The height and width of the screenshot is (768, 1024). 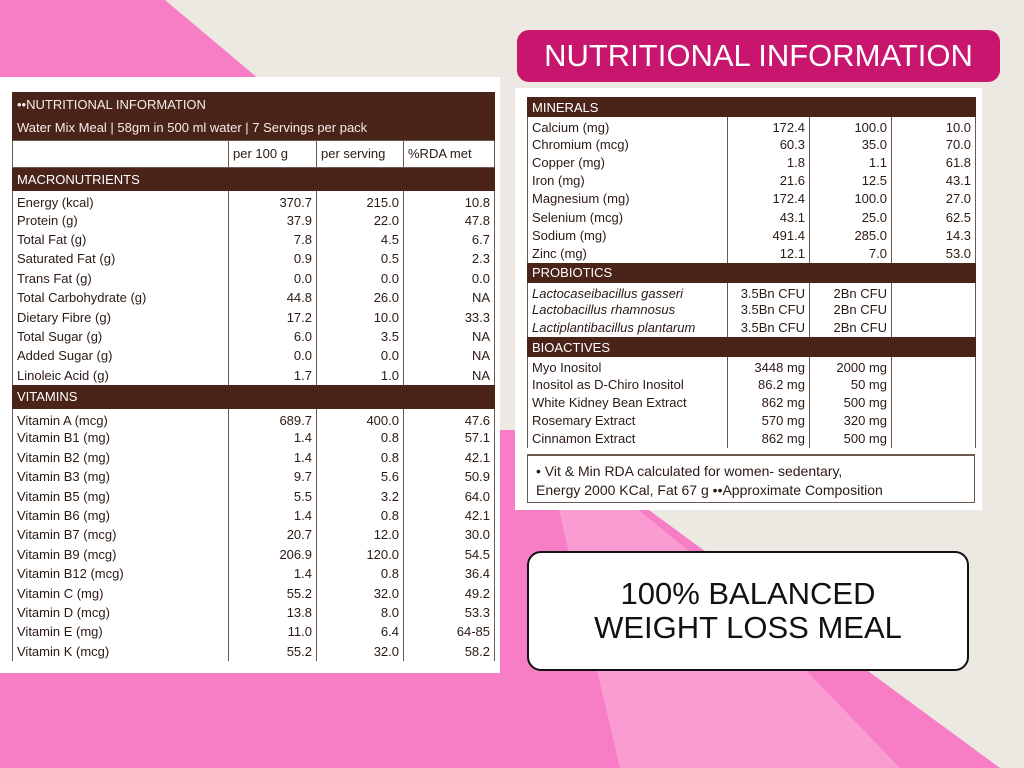 I want to click on pink-shape, so click(x=130, y=40).